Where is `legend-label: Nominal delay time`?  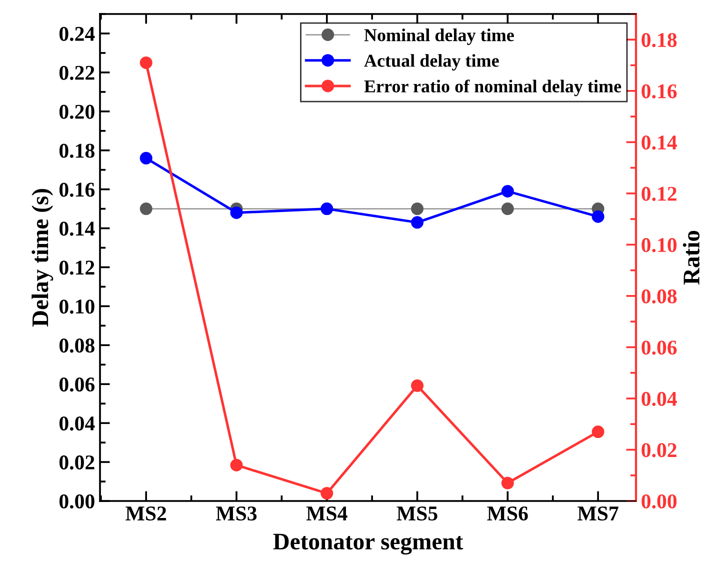 legend-label: Nominal delay time is located at coordinates (439, 36).